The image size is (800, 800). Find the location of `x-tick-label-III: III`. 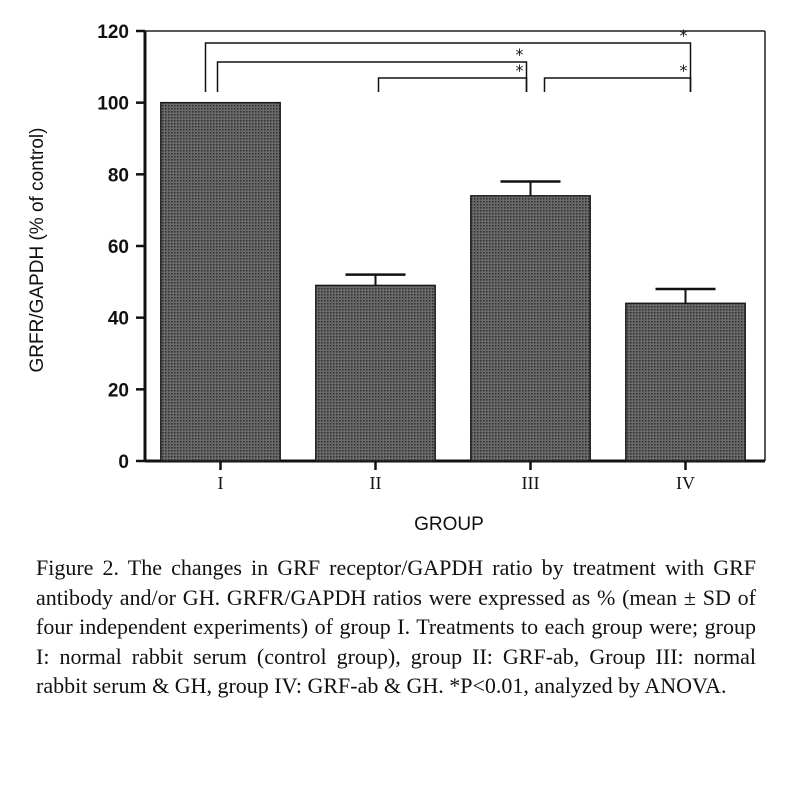

x-tick-label-III: III is located at coordinates (531, 483).